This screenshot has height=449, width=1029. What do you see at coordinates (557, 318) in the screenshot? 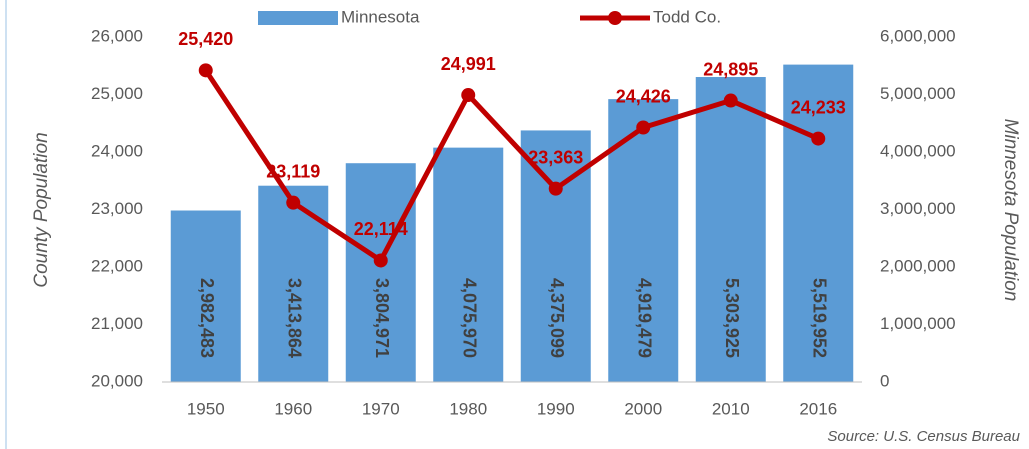
I see `bar-value-label: 4,375,099` at bounding box center [557, 318].